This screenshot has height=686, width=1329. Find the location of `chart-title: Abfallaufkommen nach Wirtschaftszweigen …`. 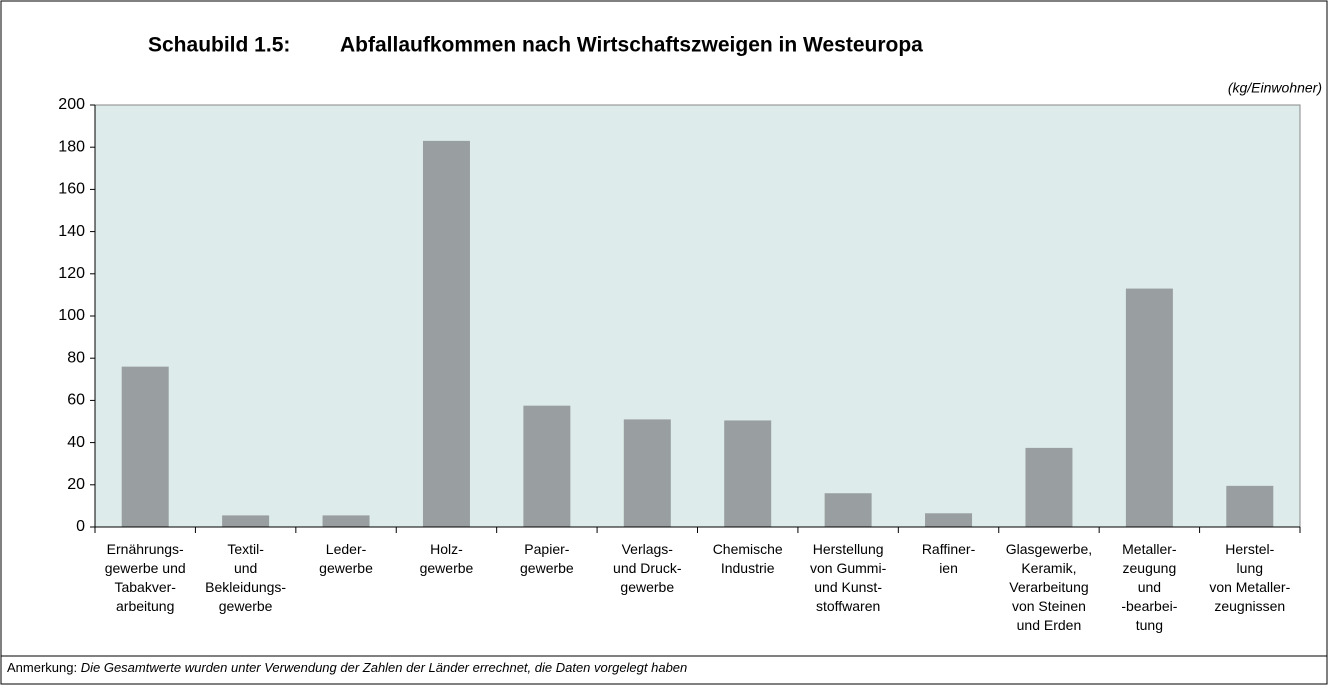

chart-title: Abfallaufkommen nach Wirtschaftszweigen … is located at coordinates (631, 45).